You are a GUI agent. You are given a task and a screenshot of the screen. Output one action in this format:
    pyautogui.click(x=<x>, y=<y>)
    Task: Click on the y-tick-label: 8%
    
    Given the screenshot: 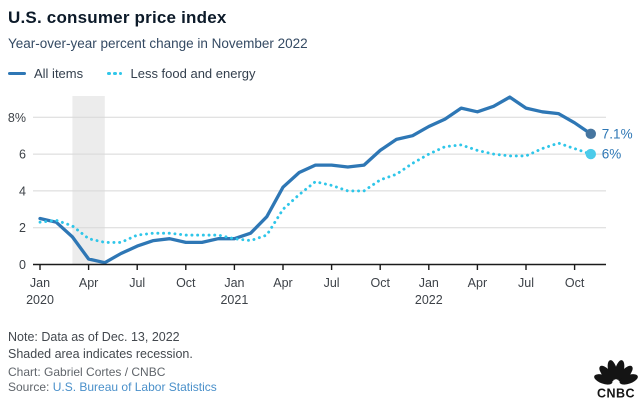 What is the action you would take?
    pyautogui.click(x=17, y=118)
    